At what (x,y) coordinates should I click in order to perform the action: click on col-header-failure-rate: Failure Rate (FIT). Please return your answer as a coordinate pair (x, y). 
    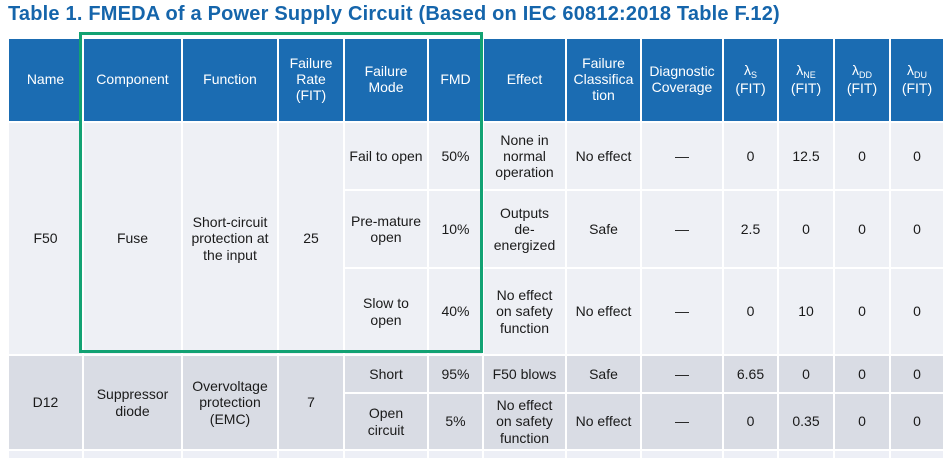
    Looking at the image, I should click on (311, 80).